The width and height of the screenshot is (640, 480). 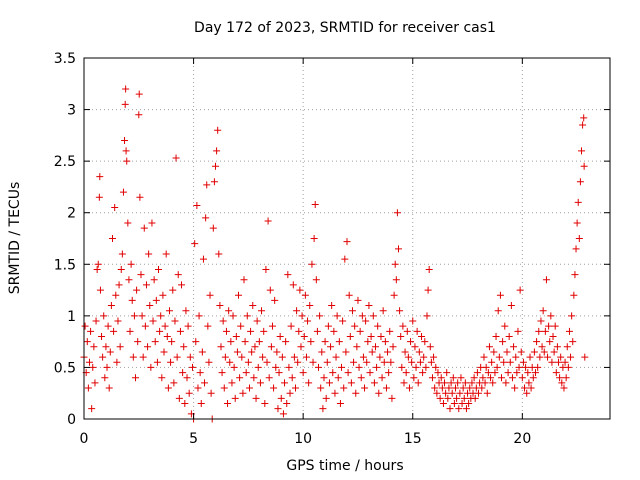 What do you see at coordinates (71, 420) in the screenshot?
I see `y-tick-label: 0` at bounding box center [71, 420].